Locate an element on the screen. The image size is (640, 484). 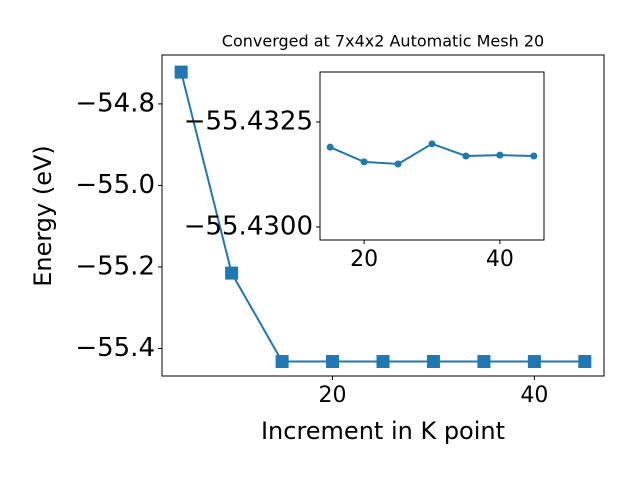
x-axis-label: Increment in K point is located at coordinates (383, 431).